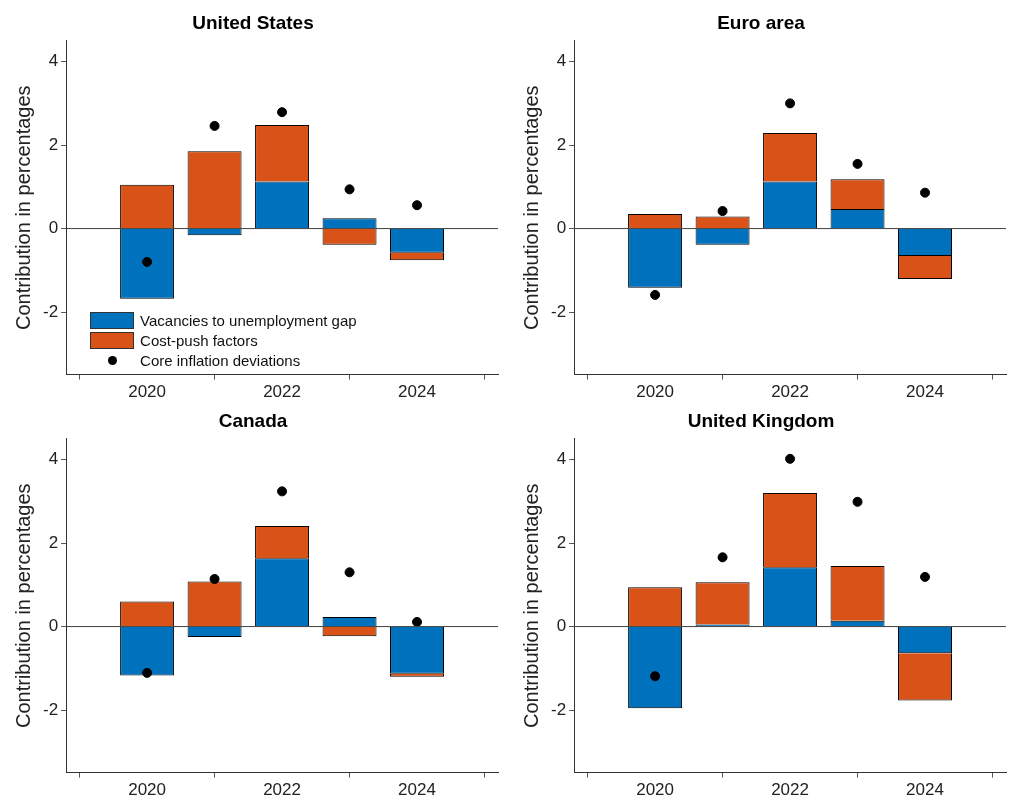 This screenshot has width=1024, height=812. What do you see at coordinates (761, 420) in the screenshot?
I see `chart-title: United Kingdom` at bounding box center [761, 420].